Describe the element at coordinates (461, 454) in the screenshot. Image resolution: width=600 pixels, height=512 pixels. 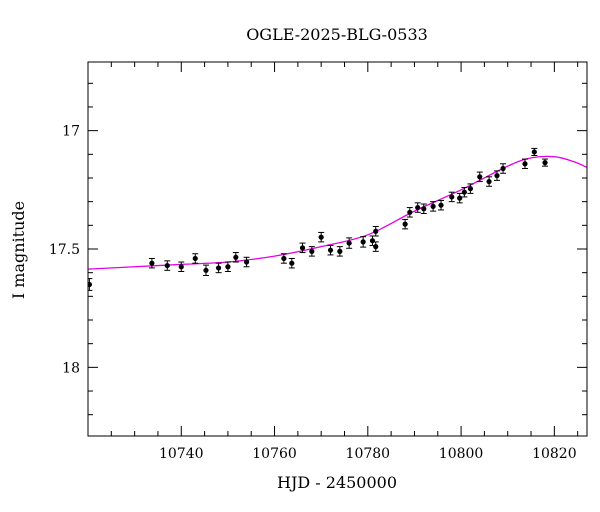
I see `x-tick-label: 10800` at that location.